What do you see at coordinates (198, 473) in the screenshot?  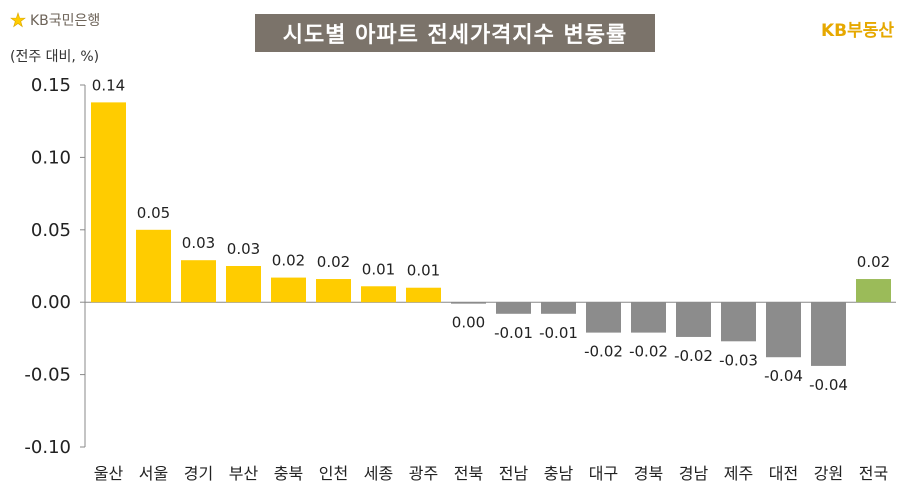 I see `x-category-label: 경기` at bounding box center [198, 473].